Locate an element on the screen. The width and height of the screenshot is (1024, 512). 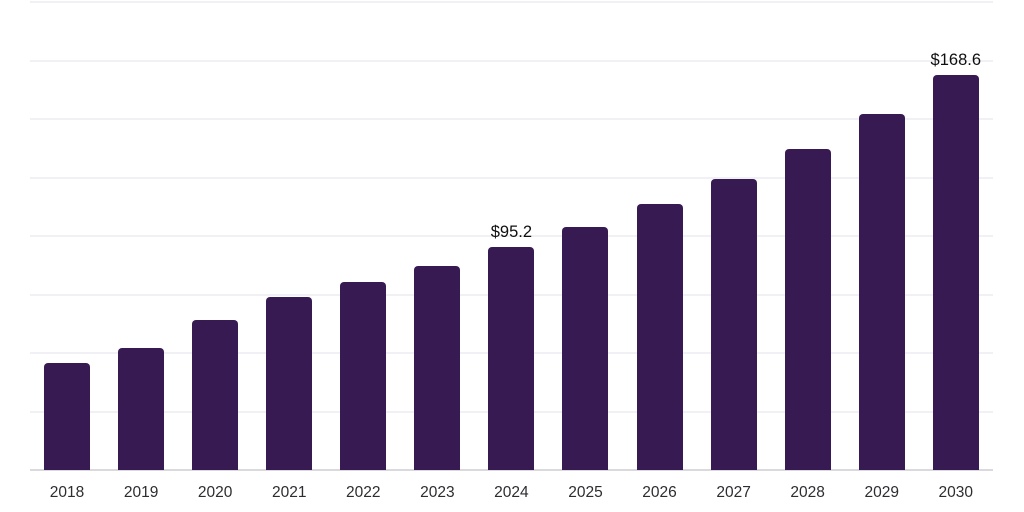
x-tick-2018: 2018 is located at coordinates (67, 493).